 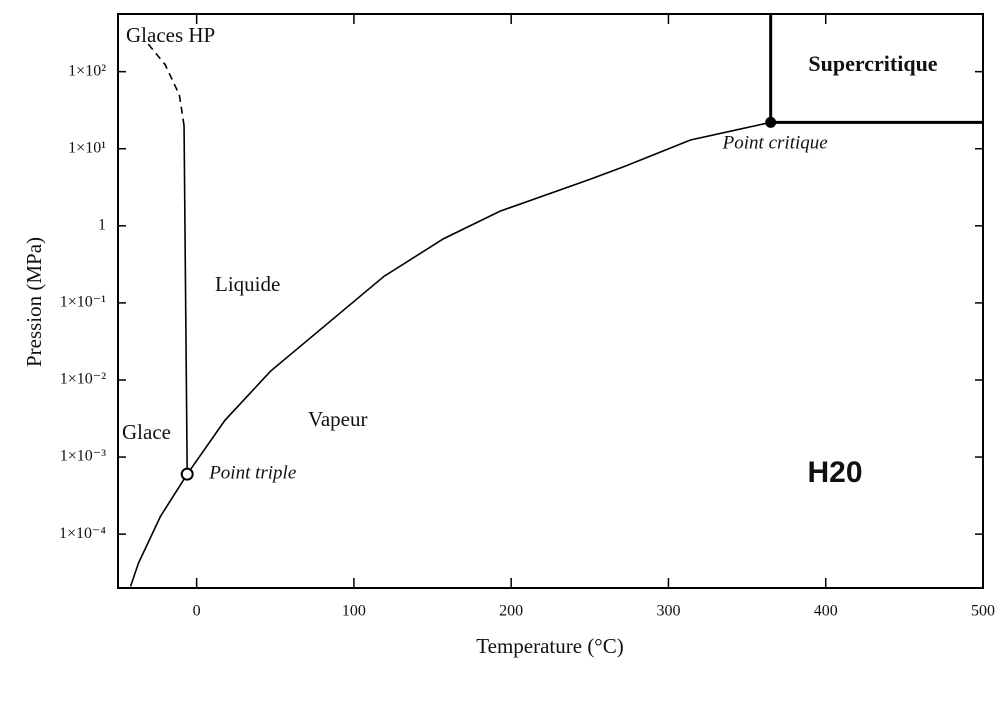 What do you see at coordinates (668, 611) in the screenshot?
I see `x-tick-label: 300` at bounding box center [668, 611].